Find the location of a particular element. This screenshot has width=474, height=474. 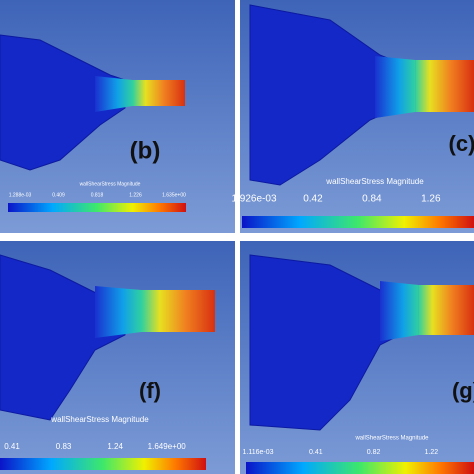

colorbar-tick-label: 0.83 is located at coordinates (64, 446).